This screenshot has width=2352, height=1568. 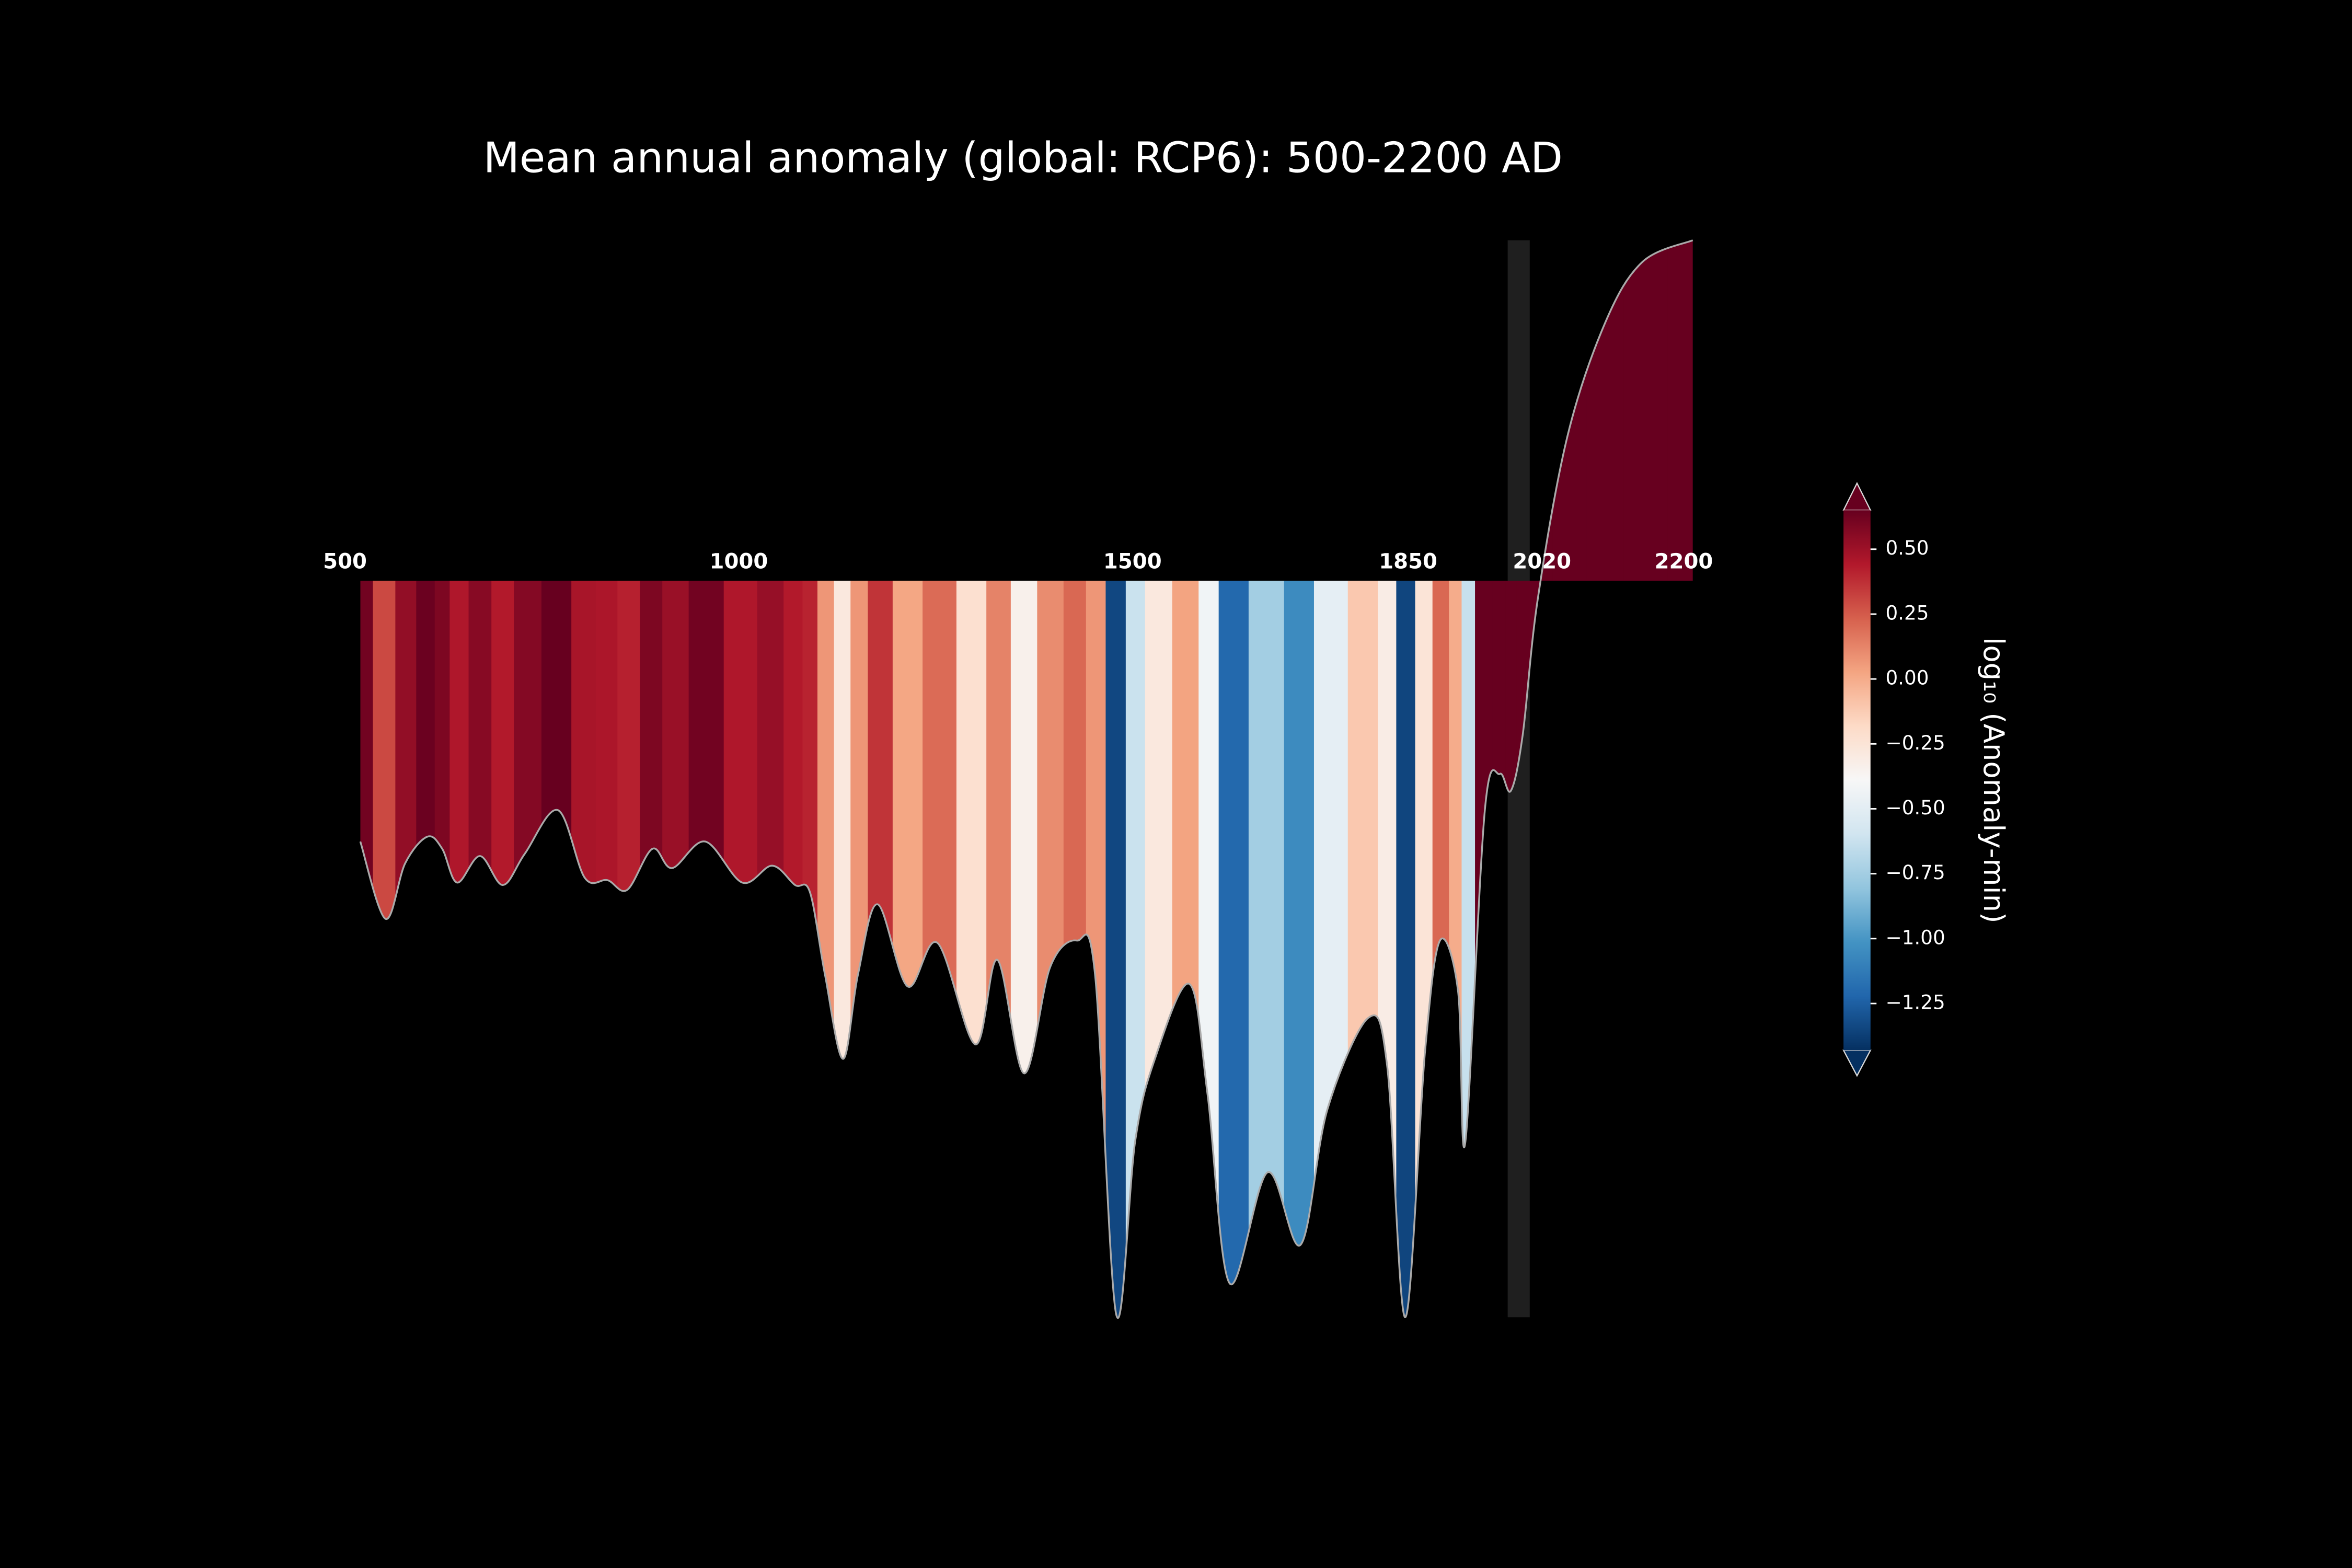 I want to click on x-tick-label: 2200, so click(x=1684, y=562).